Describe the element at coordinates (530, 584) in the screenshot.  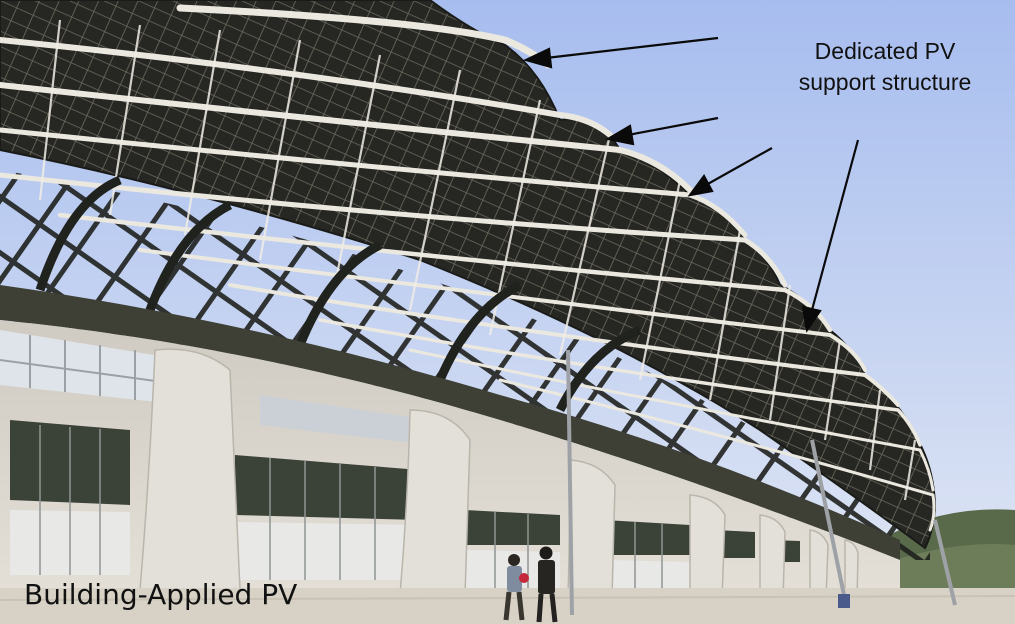
I see `people` at that location.